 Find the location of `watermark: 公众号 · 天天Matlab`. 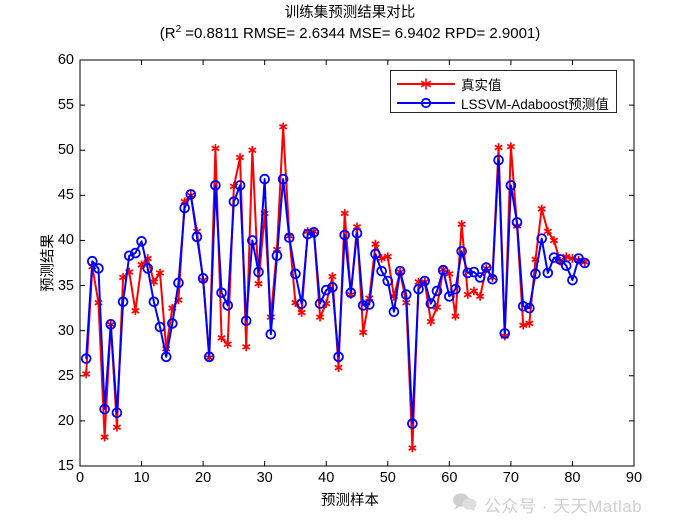

watermark: 公众号 · 天天Matlab is located at coordinates (547, 504).